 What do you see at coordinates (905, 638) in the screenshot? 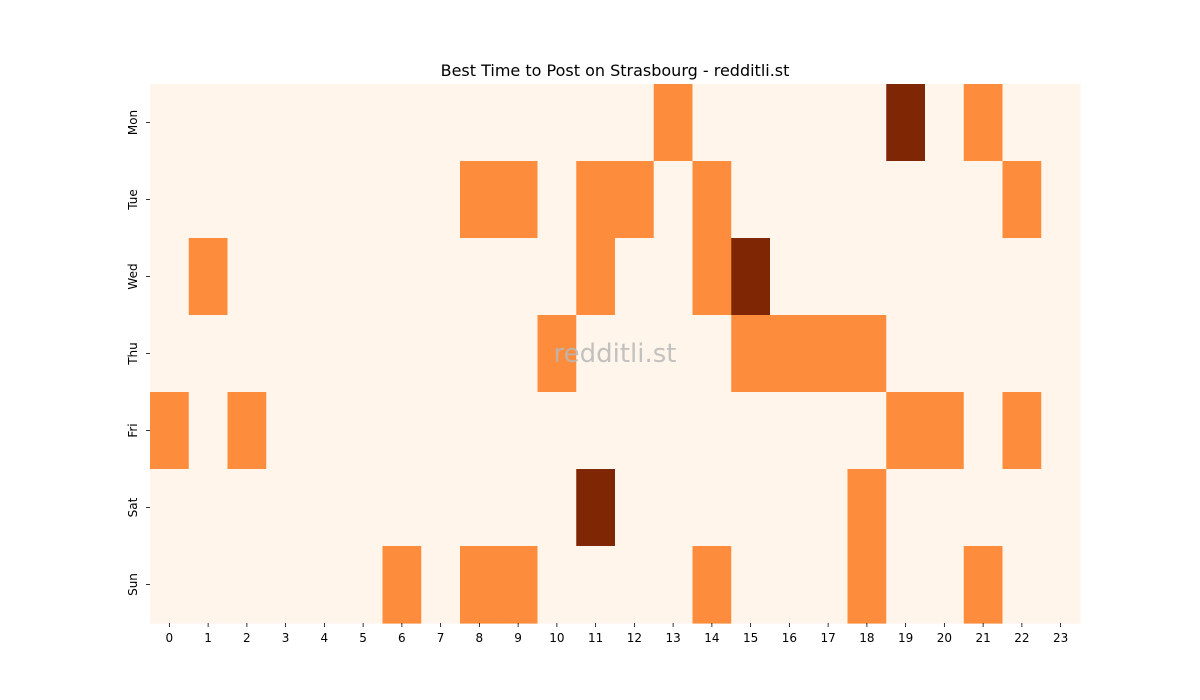
I see `x-tick-label: 19` at bounding box center [905, 638].